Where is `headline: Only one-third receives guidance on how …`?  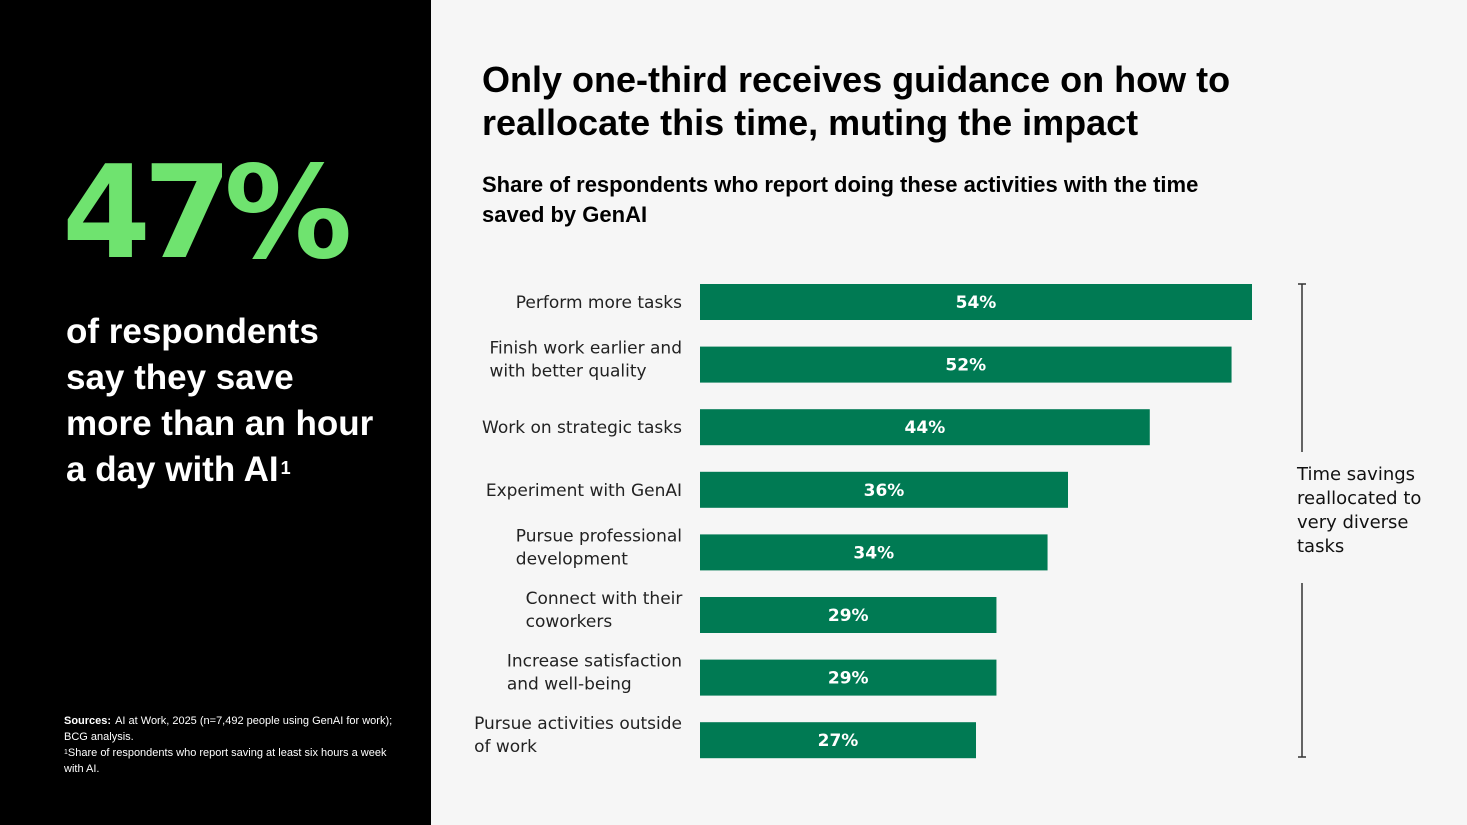
headline: Only one-third receives guidance on how … is located at coordinates (856, 101).